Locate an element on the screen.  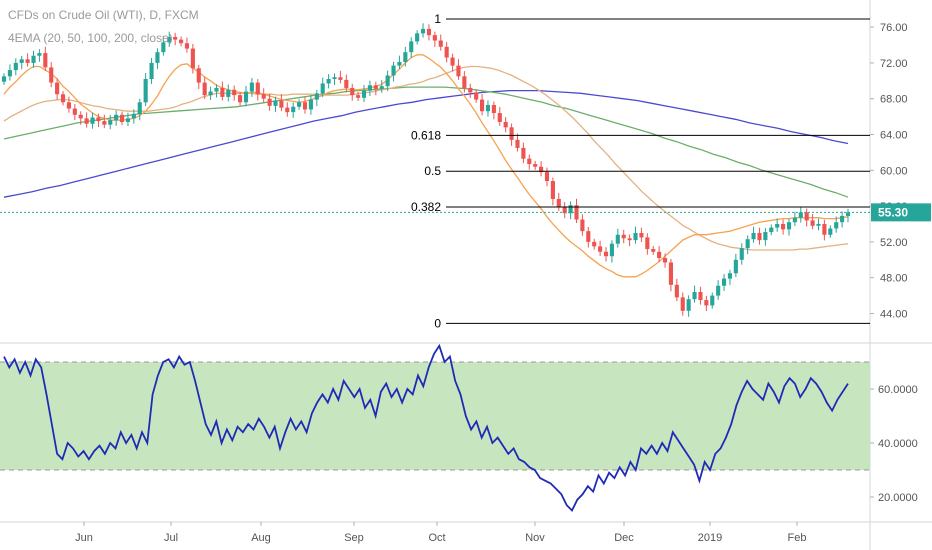
current-price-label: 55.30 is located at coordinates (893, 212).